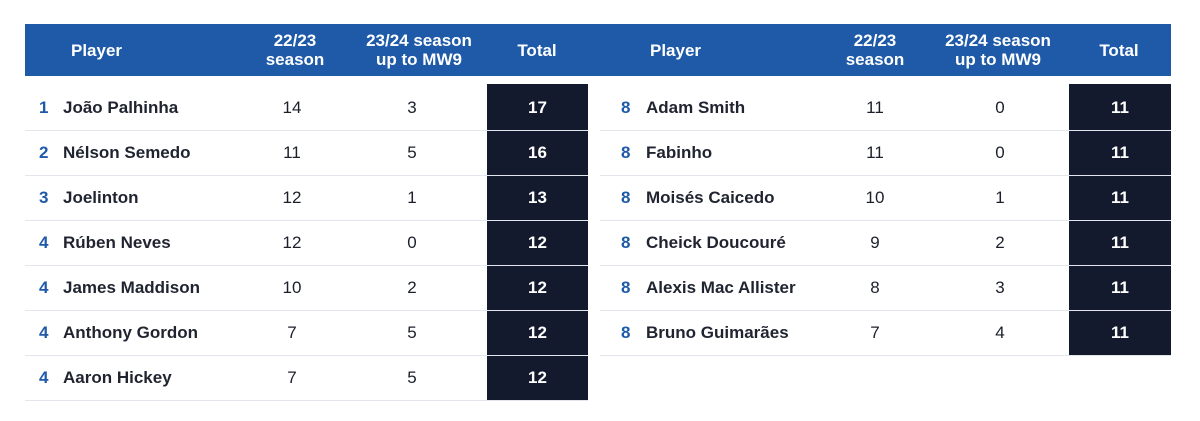 The width and height of the screenshot is (1200, 421). Describe the element at coordinates (716, 242) in the screenshot. I see `player-name-cell: Cheick Doucouré` at that location.